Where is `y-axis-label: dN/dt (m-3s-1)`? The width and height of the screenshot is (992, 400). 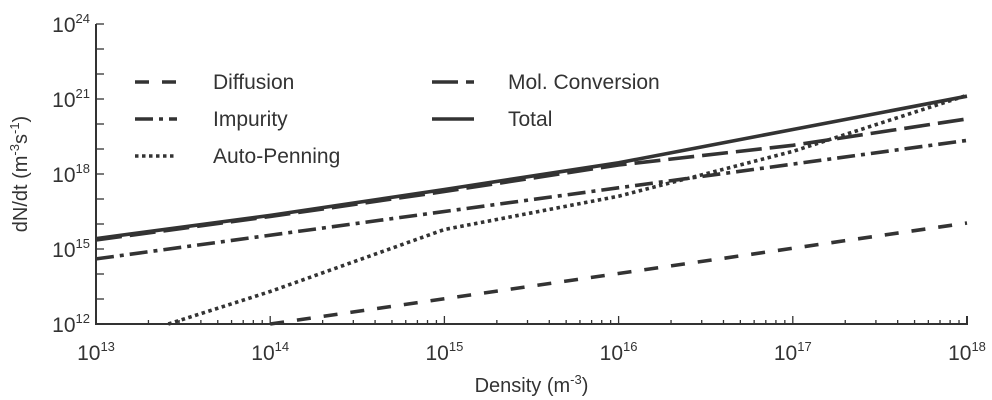 y-axis-label: dN/dt (m-3s-1) is located at coordinates (19, 174).